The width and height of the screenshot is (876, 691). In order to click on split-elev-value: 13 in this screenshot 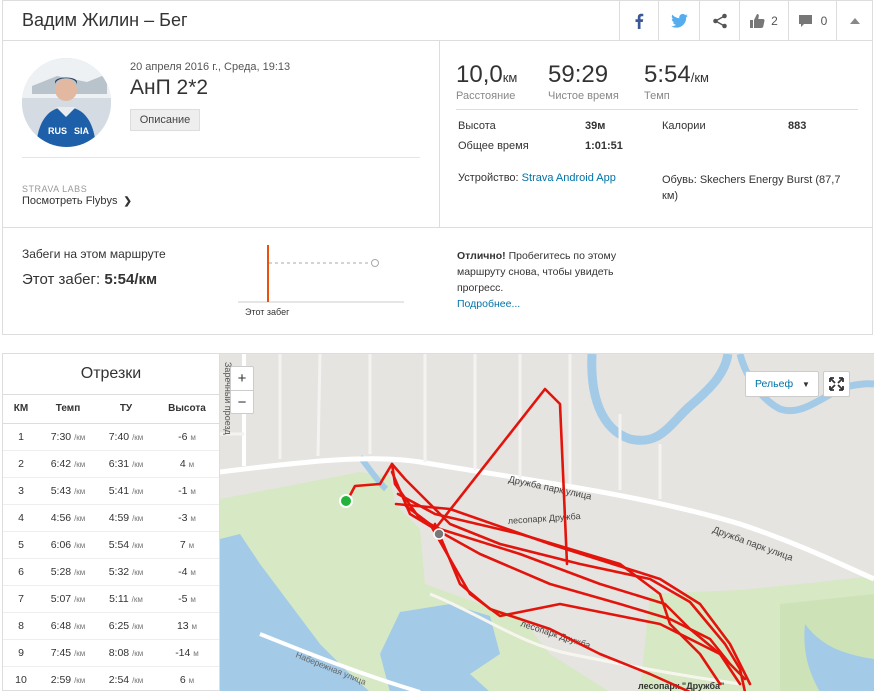, I will do `click(182, 625)`.